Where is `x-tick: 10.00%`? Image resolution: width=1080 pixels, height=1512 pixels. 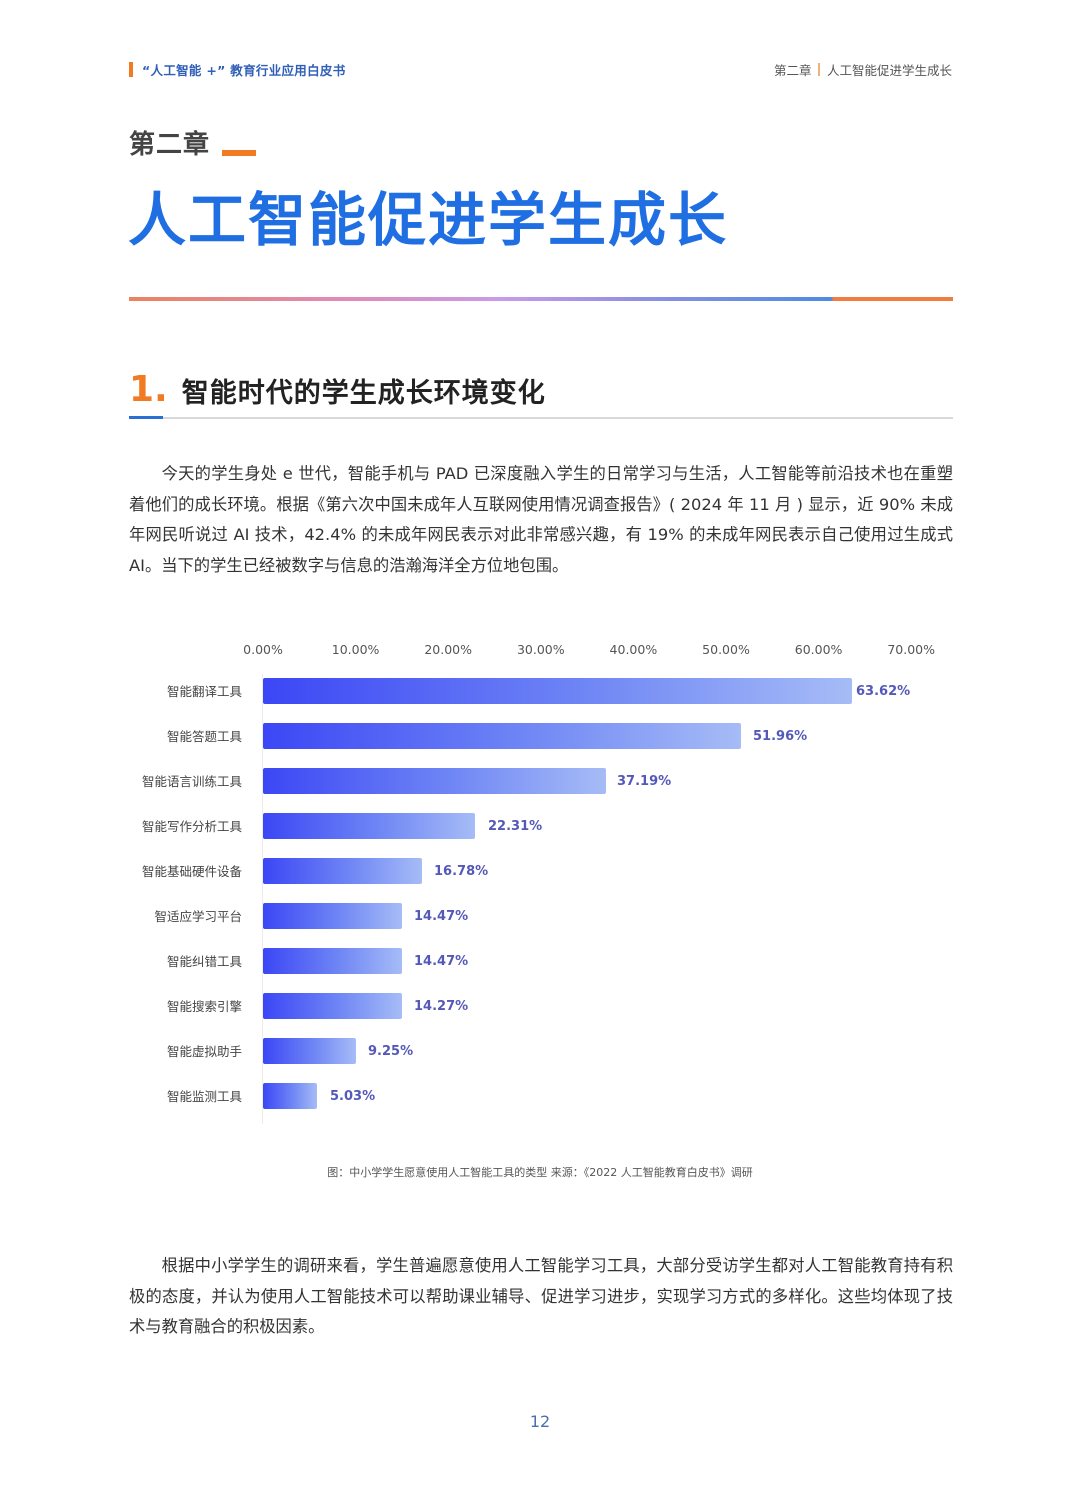 x-tick: 10.00% is located at coordinates (355, 649).